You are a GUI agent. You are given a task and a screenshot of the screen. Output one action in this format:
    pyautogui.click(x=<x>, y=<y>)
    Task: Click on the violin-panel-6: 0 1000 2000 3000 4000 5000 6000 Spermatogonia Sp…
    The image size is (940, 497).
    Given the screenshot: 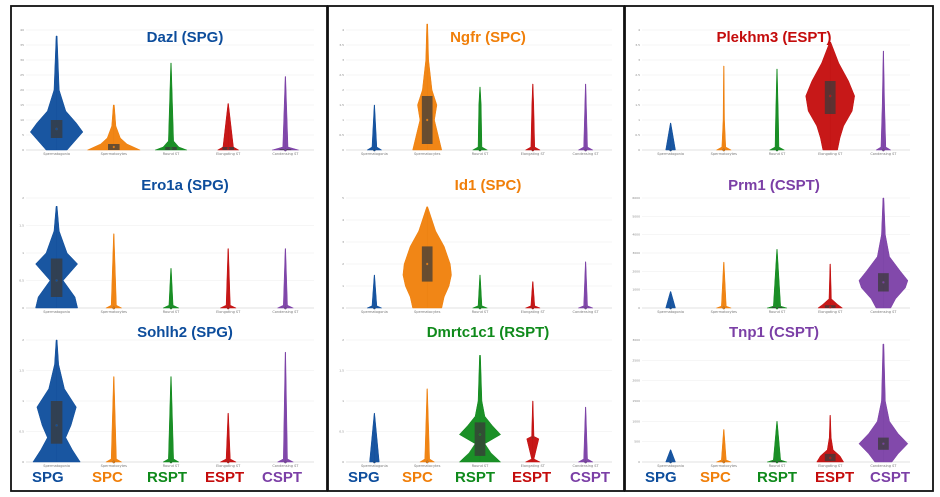 What is the action you would take?
    pyautogui.click(x=771, y=245)
    